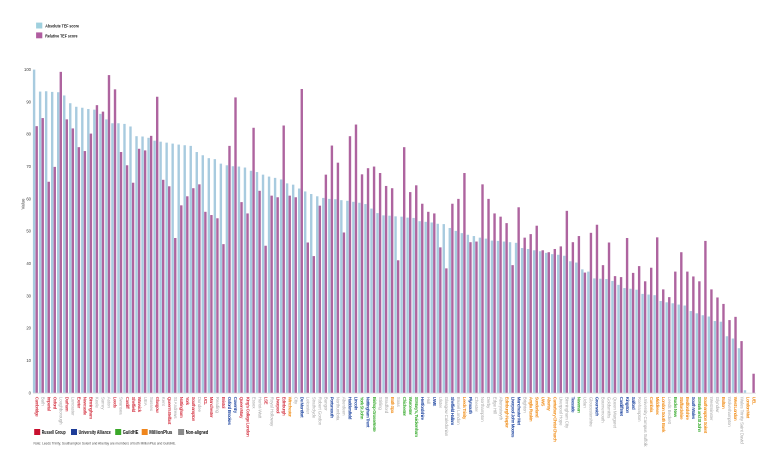 Image resolution: width=780 pixels, height=468 pixels. Describe the element at coordinates (205, 401) in the screenshot. I see `svg-text: UCL` at that location.